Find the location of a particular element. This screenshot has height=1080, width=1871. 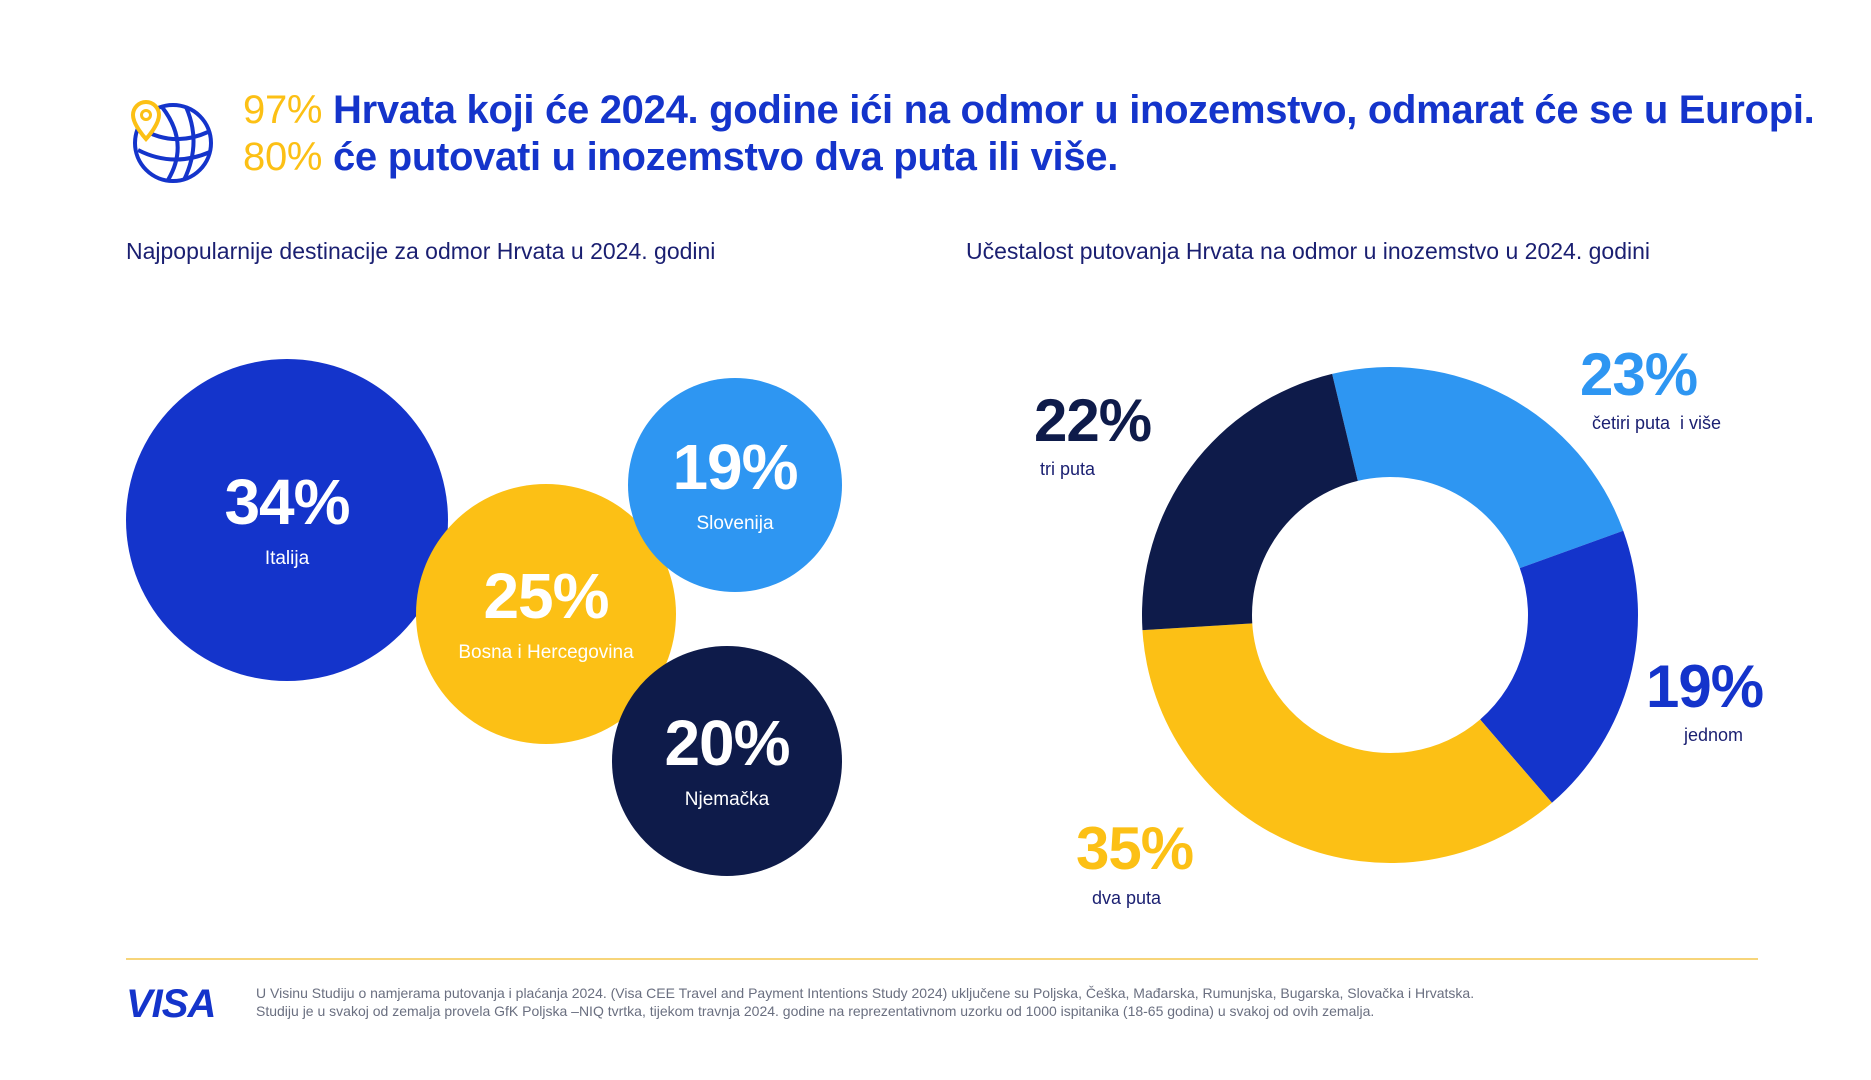

donut-value-cetiri: 23% is located at coordinates (1639, 374).